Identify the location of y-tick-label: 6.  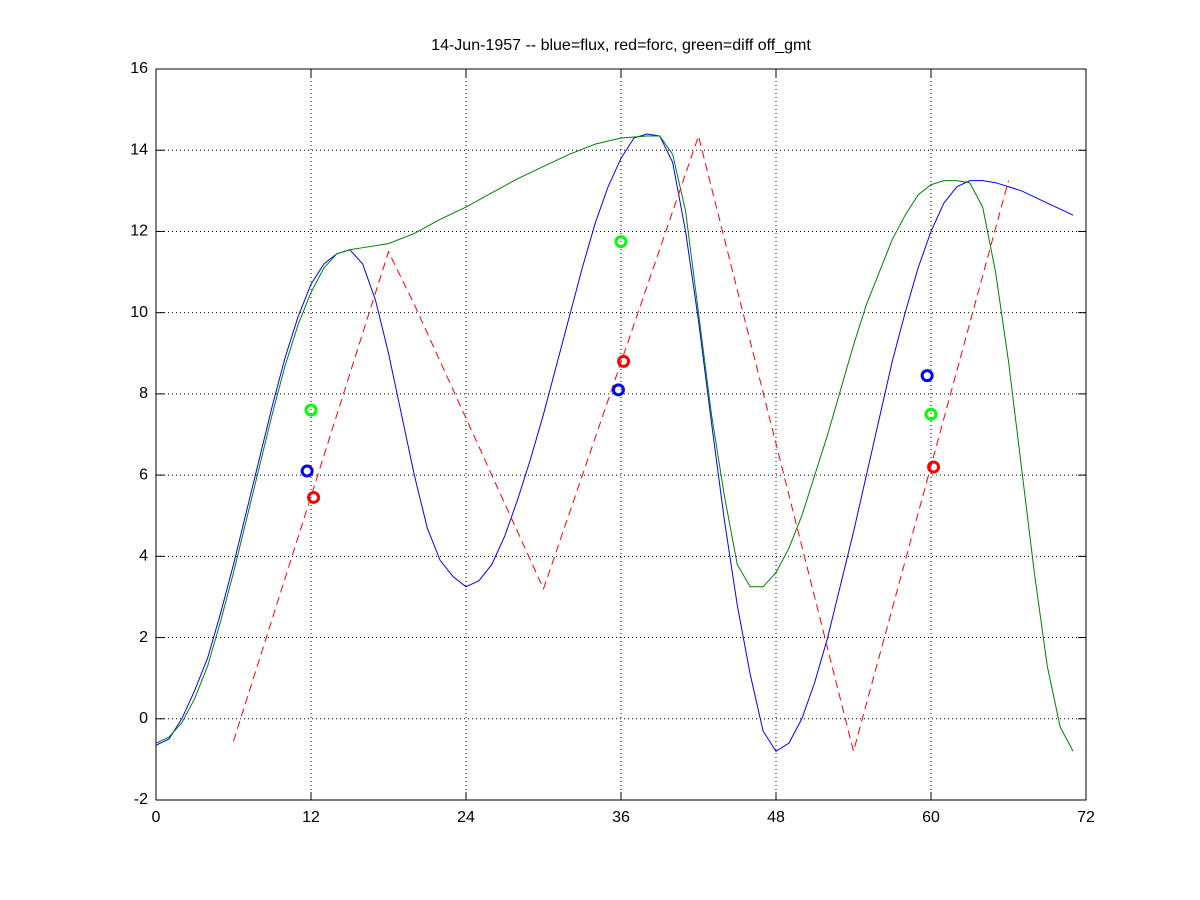
(143, 474).